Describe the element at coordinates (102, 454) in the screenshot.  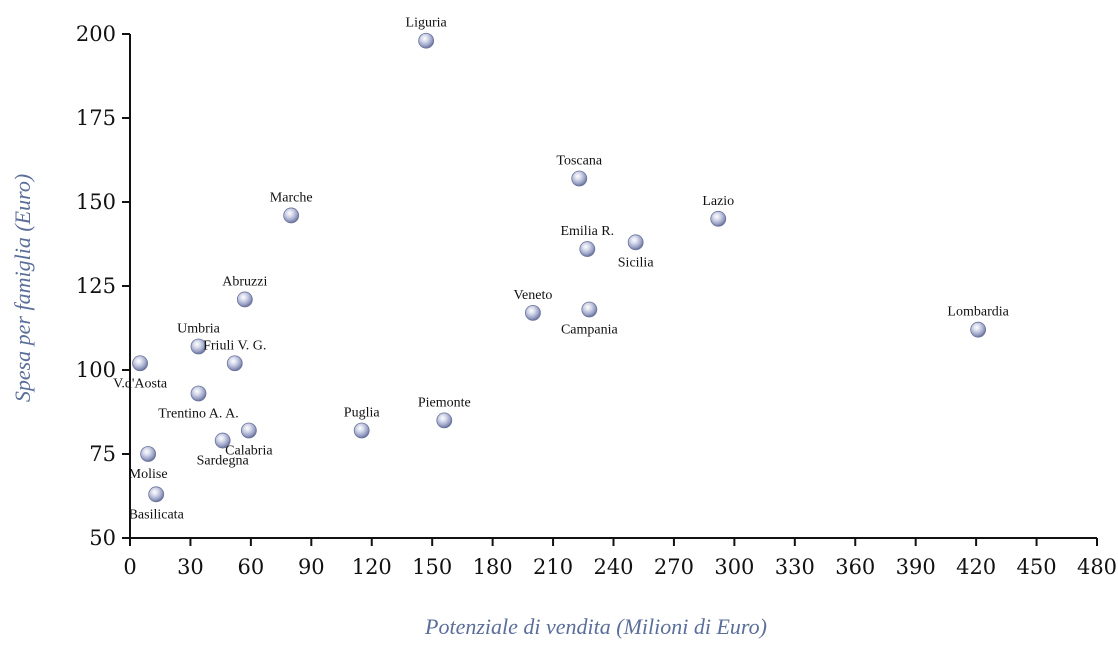
I see `y-tick-label: 75` at that location.